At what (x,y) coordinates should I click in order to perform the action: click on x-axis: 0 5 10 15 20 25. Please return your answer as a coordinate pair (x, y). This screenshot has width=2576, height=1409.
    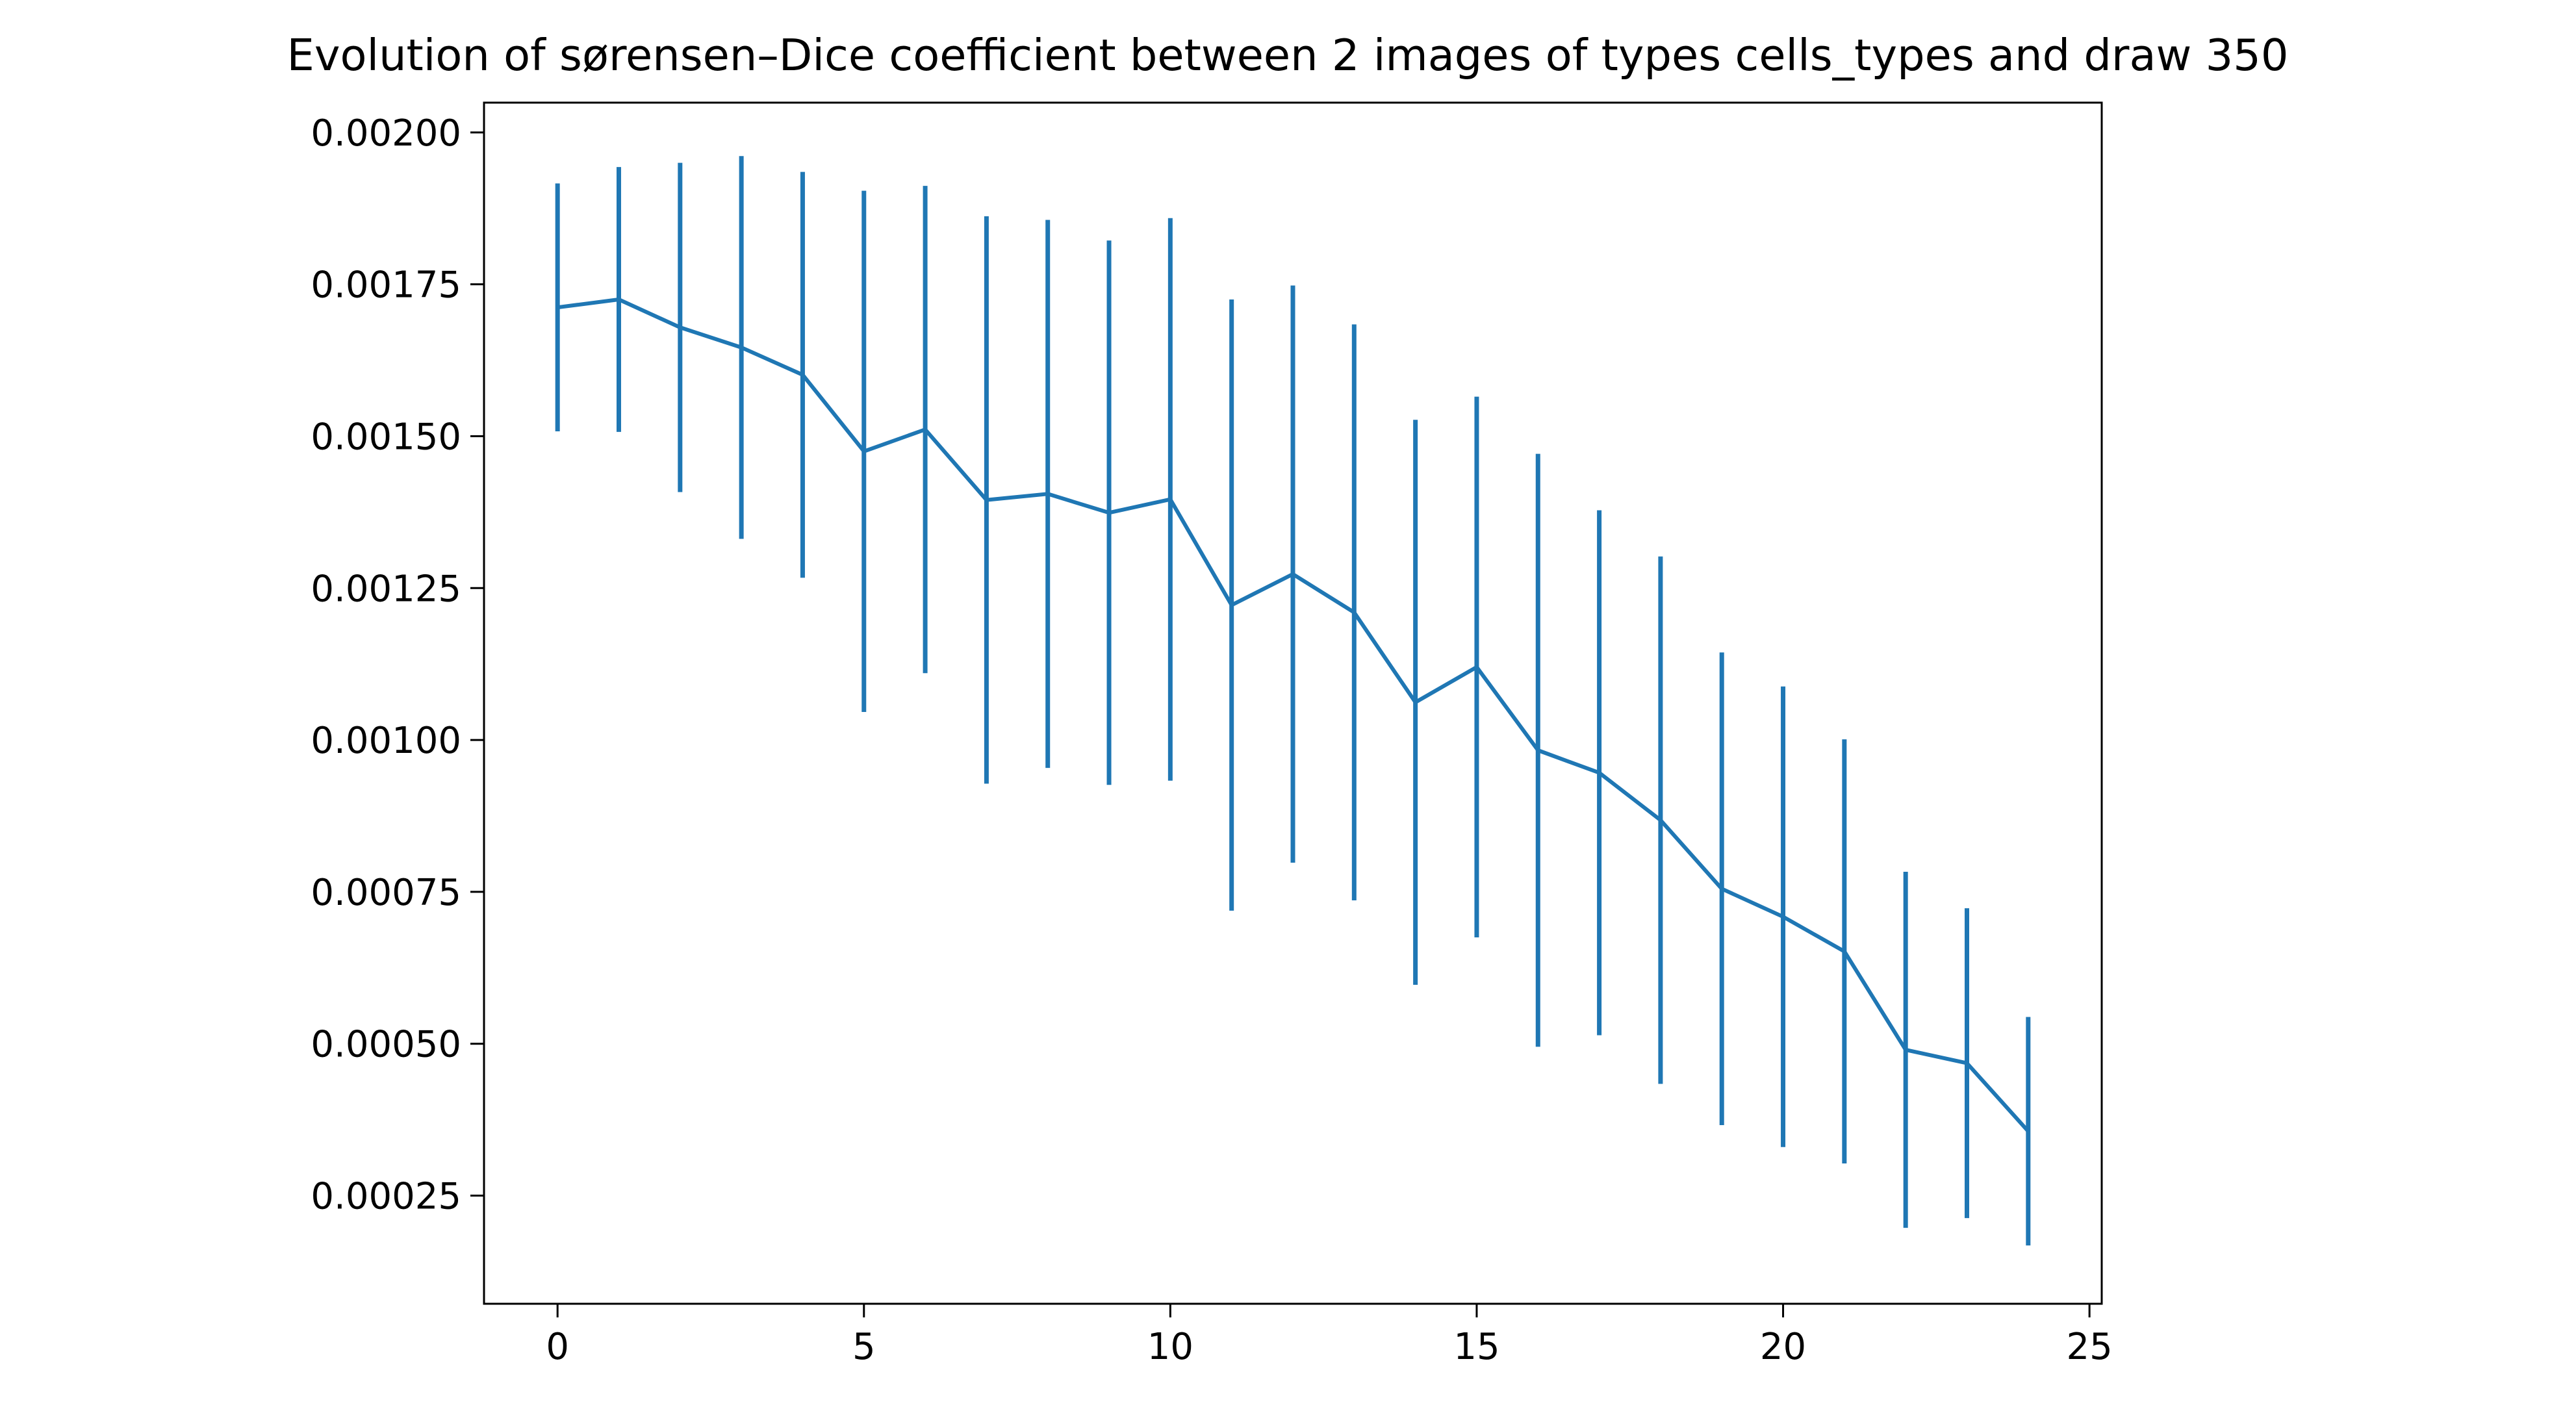
    Looking at the image, I should click on (1329, 1336).